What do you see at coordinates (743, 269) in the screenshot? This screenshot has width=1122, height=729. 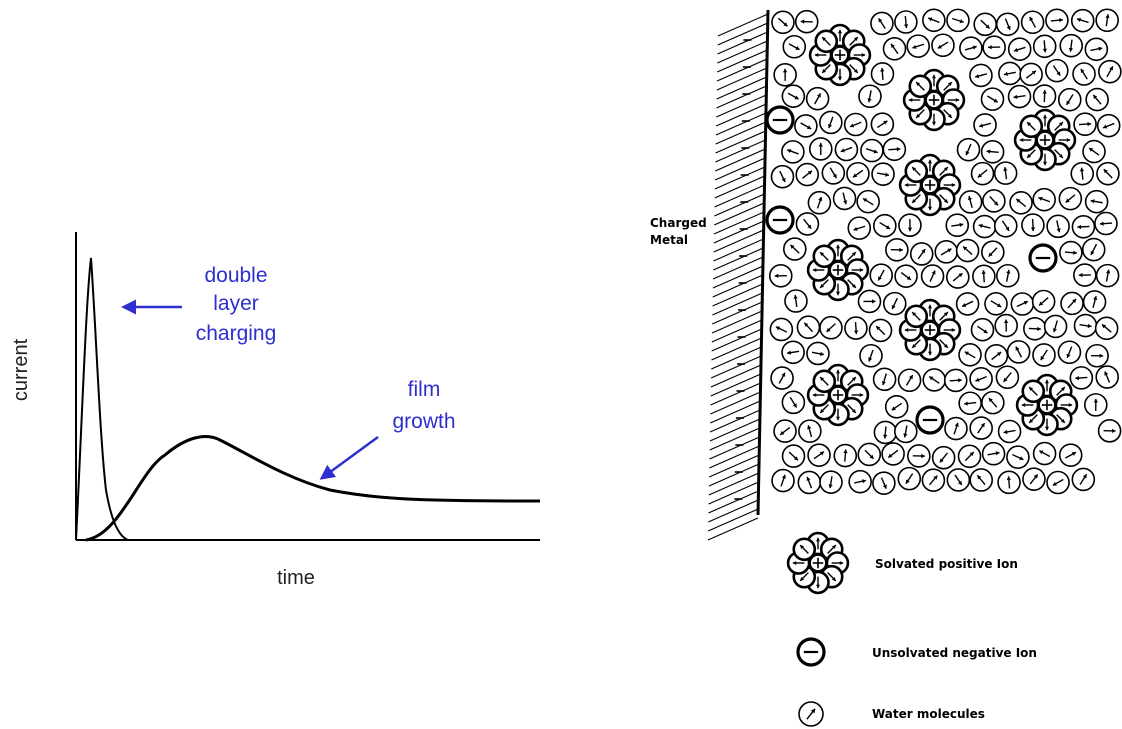 I see `surface-charge-marks` at bounding box center [743, 269].